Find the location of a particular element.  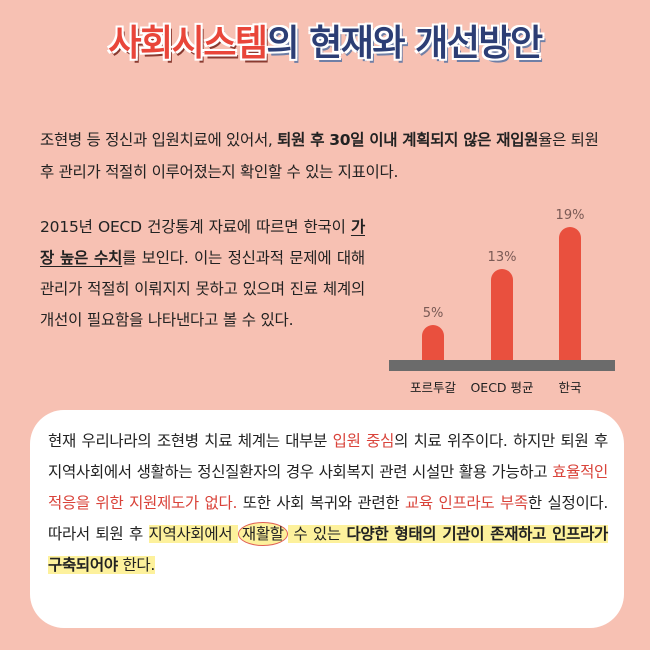

side-text-1: 2015년 OECD 건강통계 자료에 따르면 한국이 is located at coordinates (195, 227).